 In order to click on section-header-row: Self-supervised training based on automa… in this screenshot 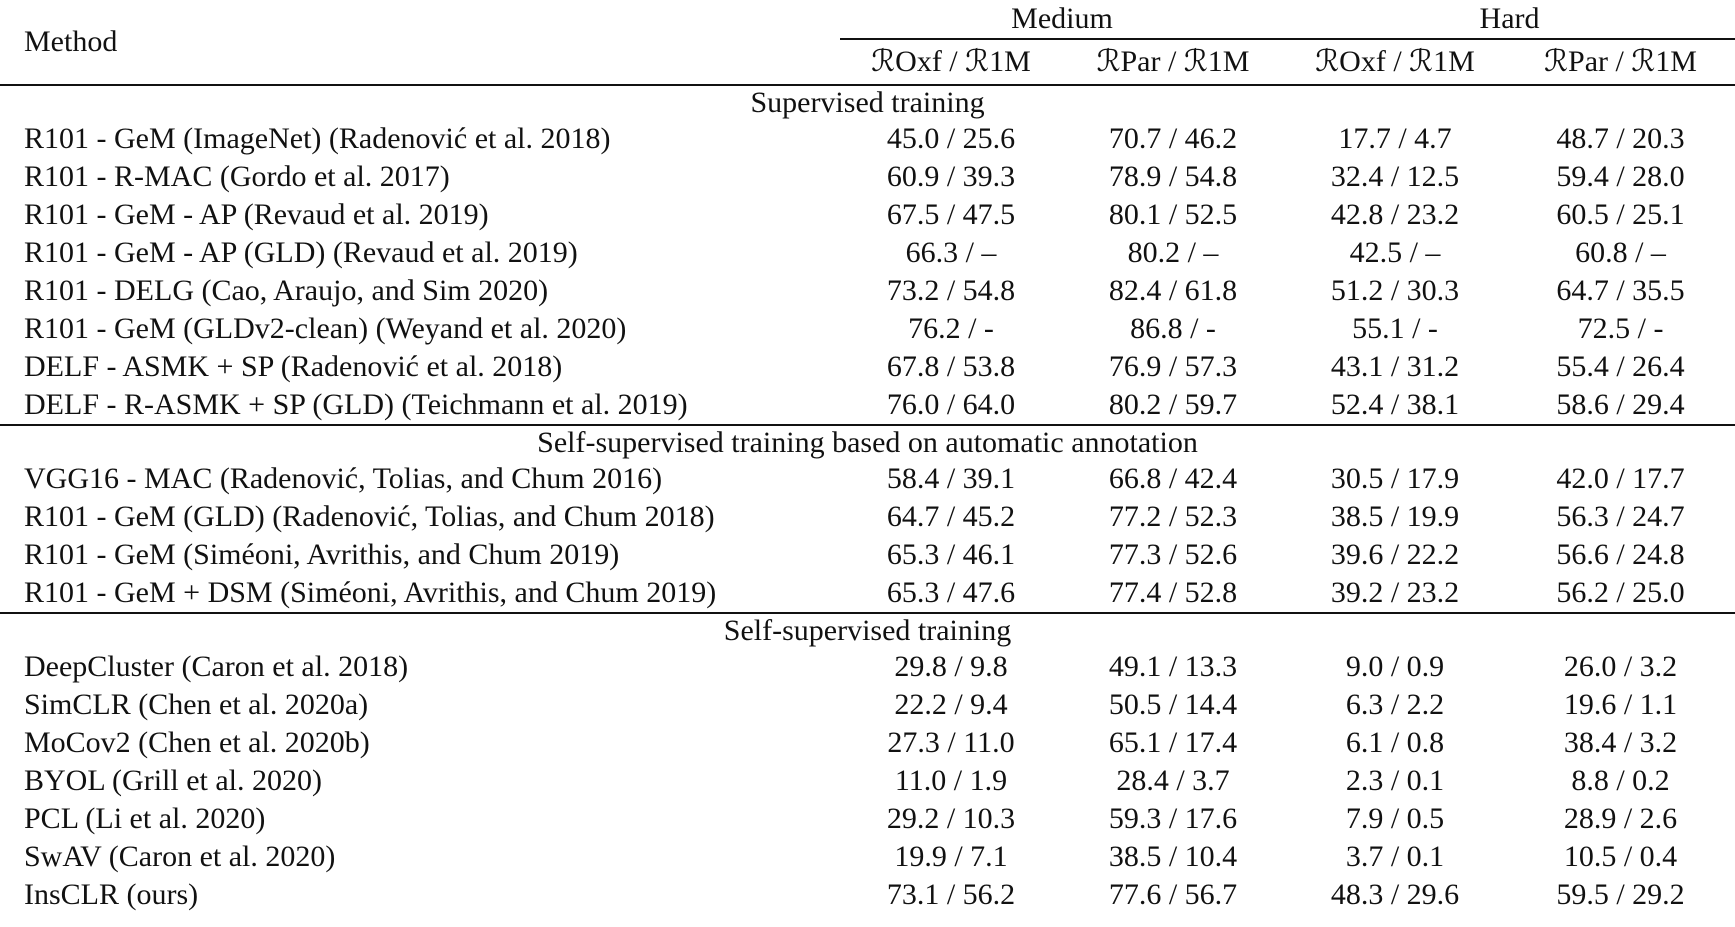, I will do `click(867, 442)`.